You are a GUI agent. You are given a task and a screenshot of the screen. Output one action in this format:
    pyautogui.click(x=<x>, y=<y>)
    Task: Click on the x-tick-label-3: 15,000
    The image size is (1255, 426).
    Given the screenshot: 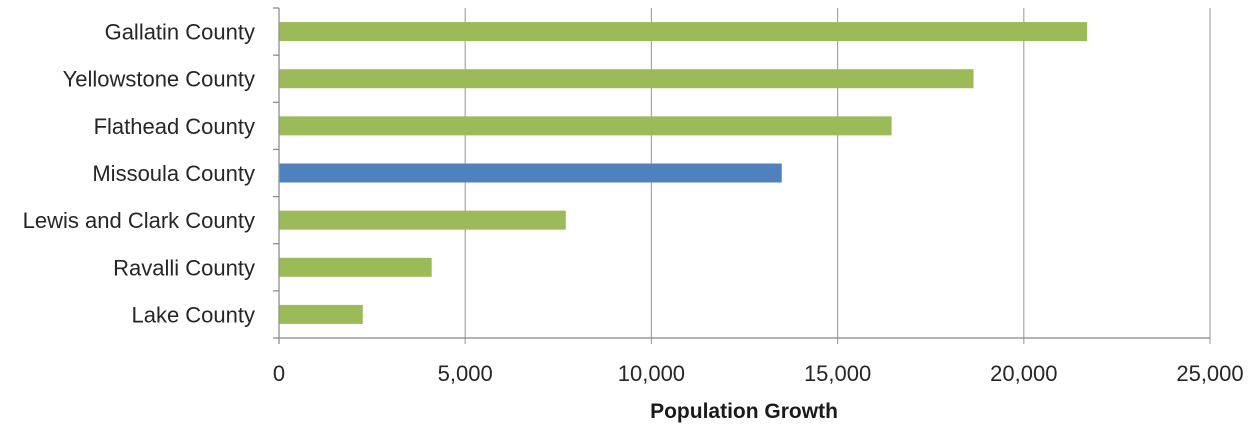 What is the action you would take?
    pyautogui.click(x=837, y=373)
    